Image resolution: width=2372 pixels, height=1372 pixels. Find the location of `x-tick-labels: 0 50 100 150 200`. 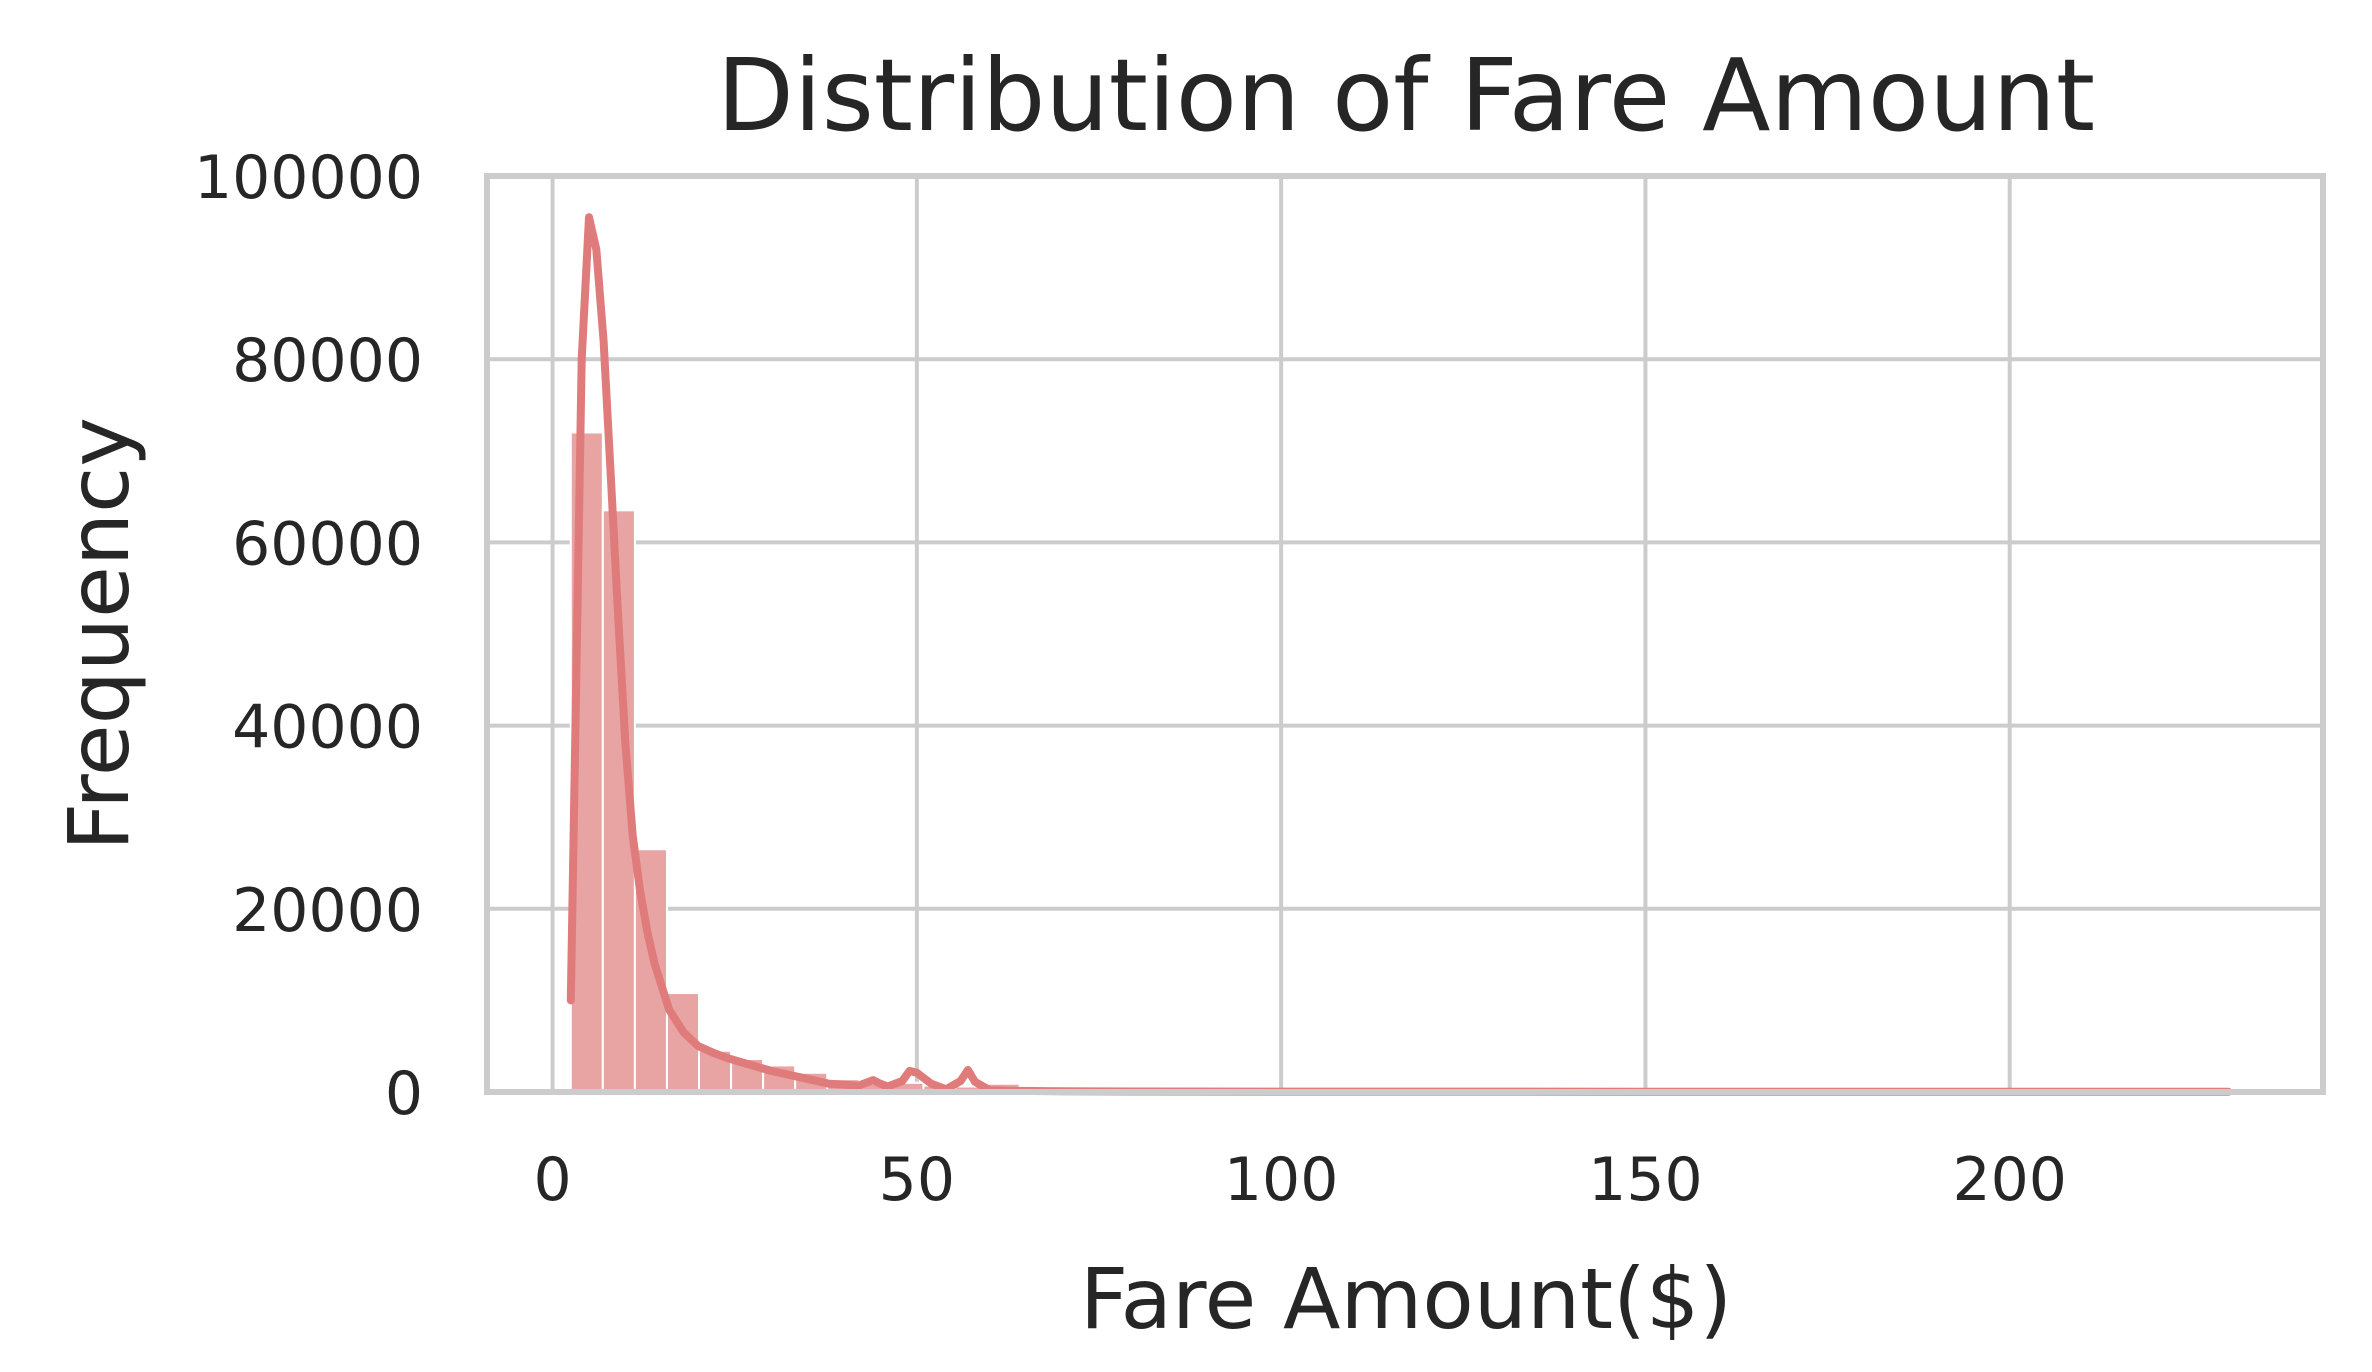

x-tick-labels: 0 50 100 150 200 is located at coordinates (1300, 1180).